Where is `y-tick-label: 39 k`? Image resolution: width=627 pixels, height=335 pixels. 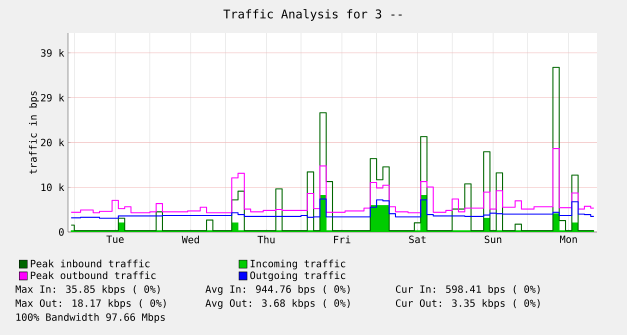
y-tick-label: 39 k is located at coordinates (52, 53).